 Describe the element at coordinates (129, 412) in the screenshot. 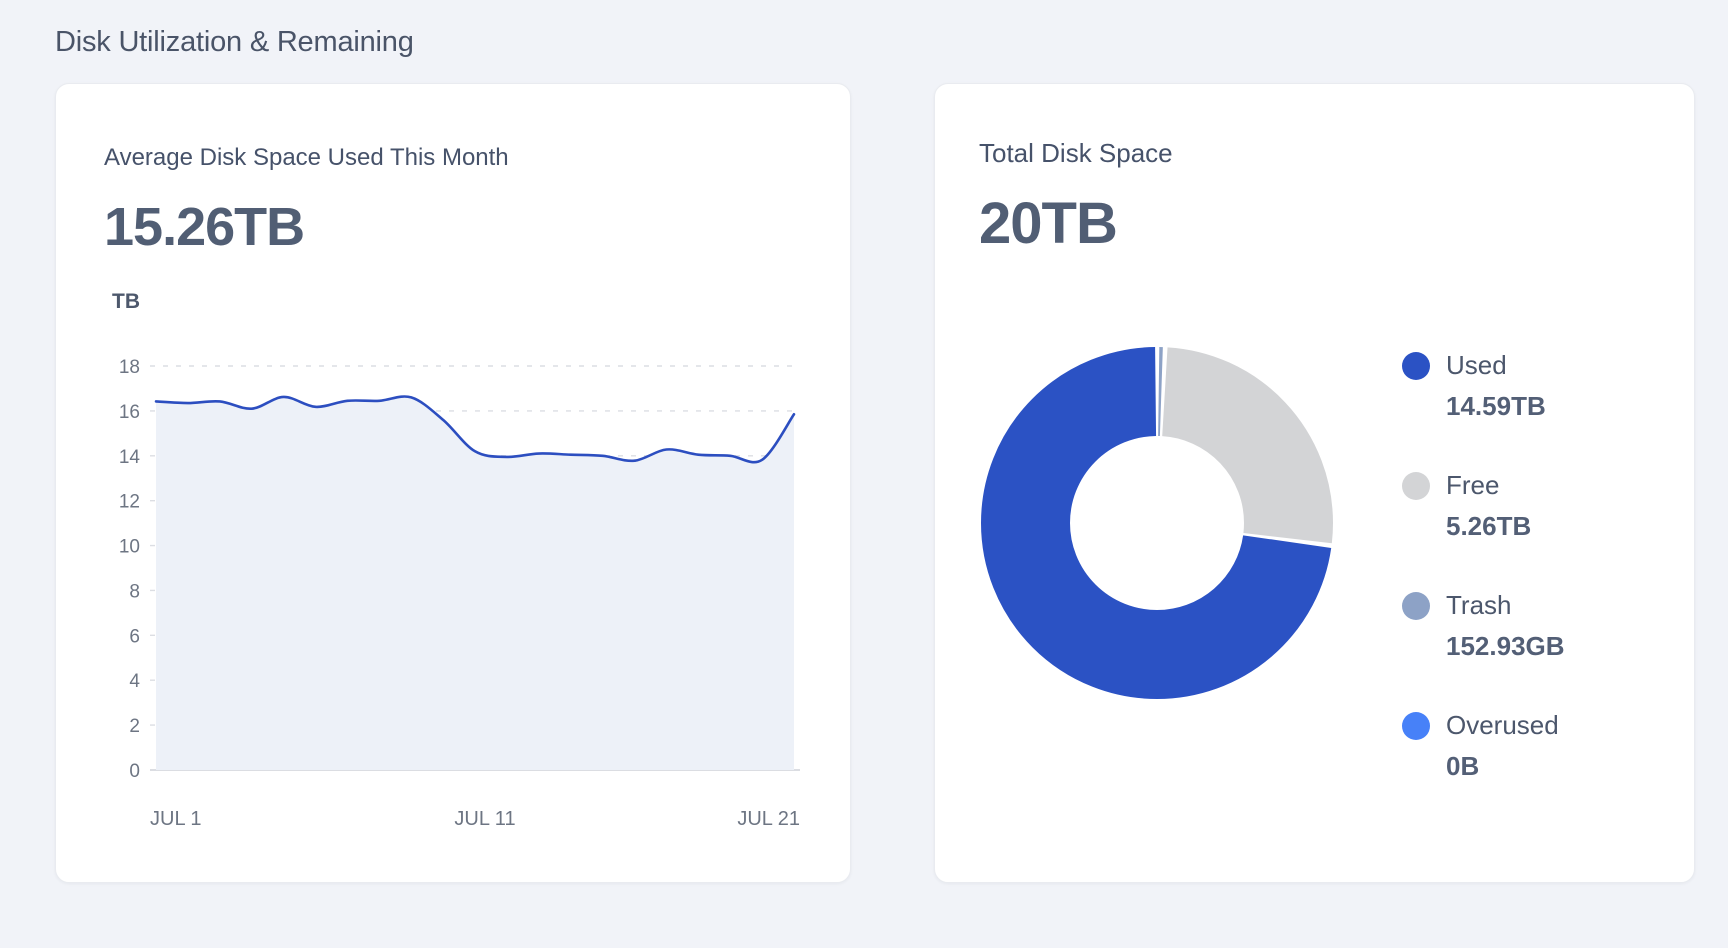

I see `y-tick-16: 16` at that location.